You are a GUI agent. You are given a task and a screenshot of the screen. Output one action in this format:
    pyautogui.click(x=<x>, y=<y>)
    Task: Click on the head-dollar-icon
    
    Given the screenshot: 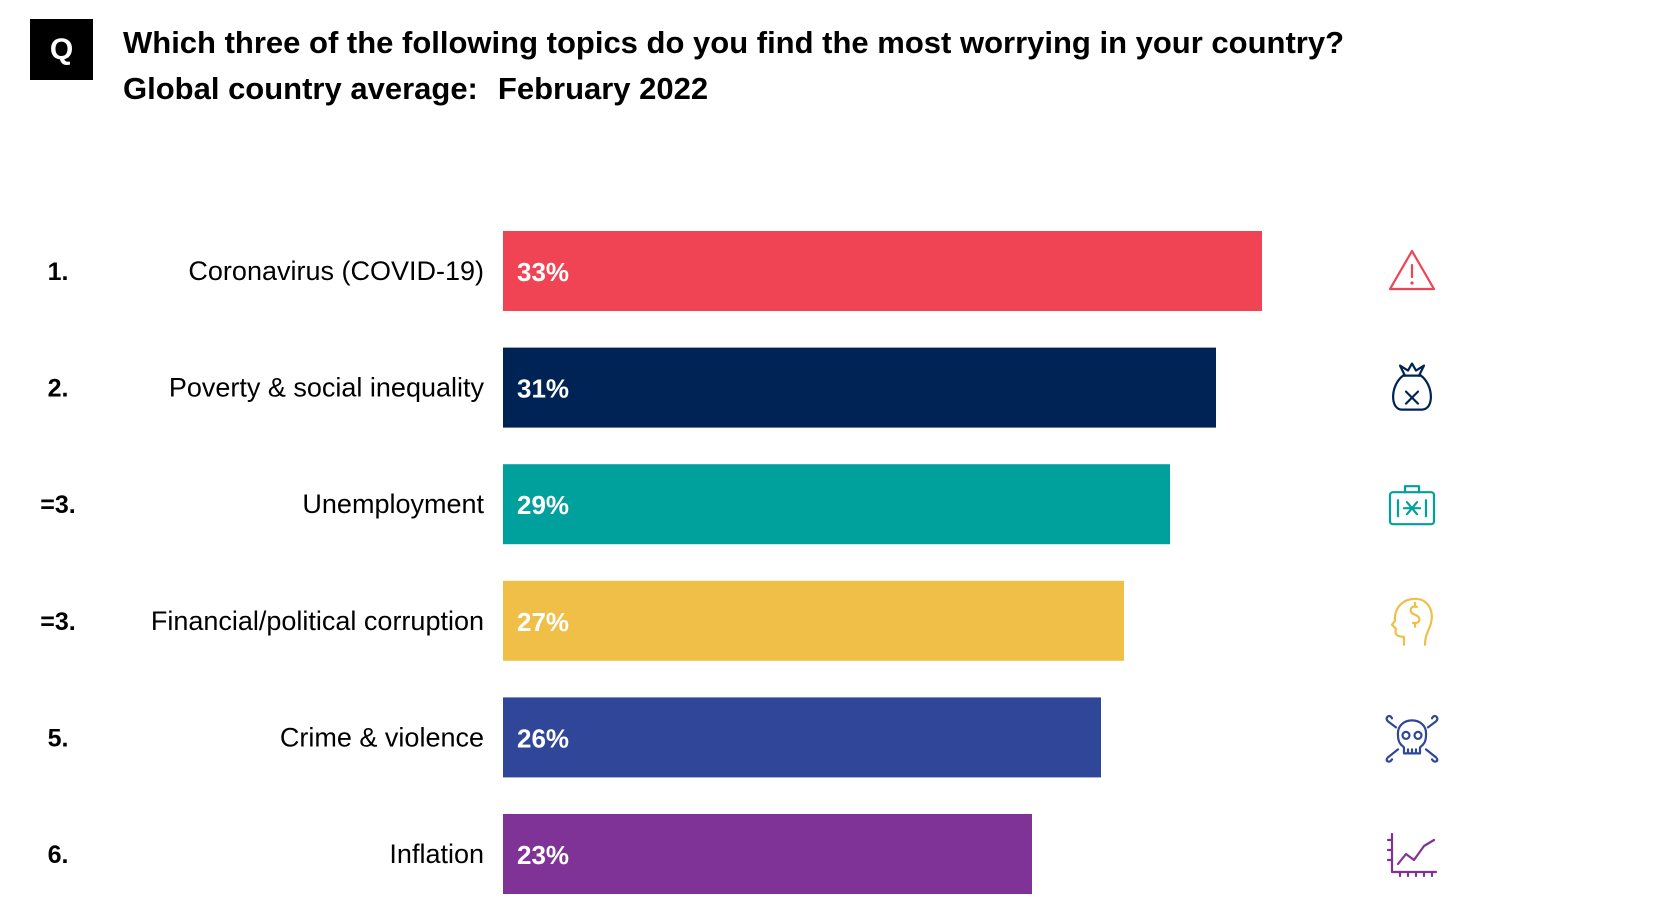 What is the action you would take?
    pyautogui.click(x=1411, y=621)
    